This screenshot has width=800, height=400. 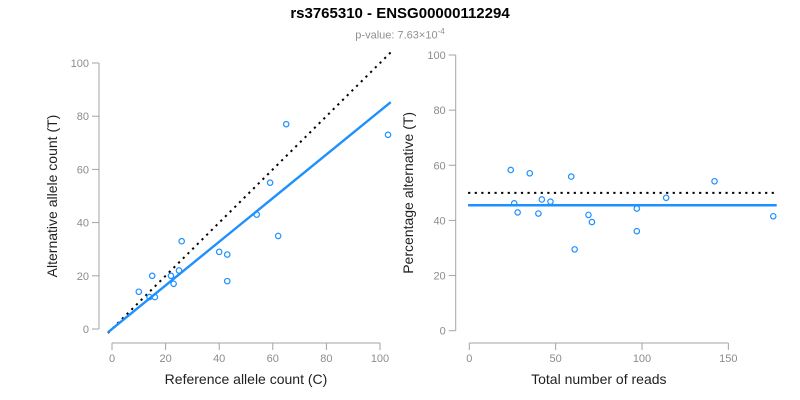 I want to click on y-axis-title: Percentage alternative (T), so click(x=408, y=193).